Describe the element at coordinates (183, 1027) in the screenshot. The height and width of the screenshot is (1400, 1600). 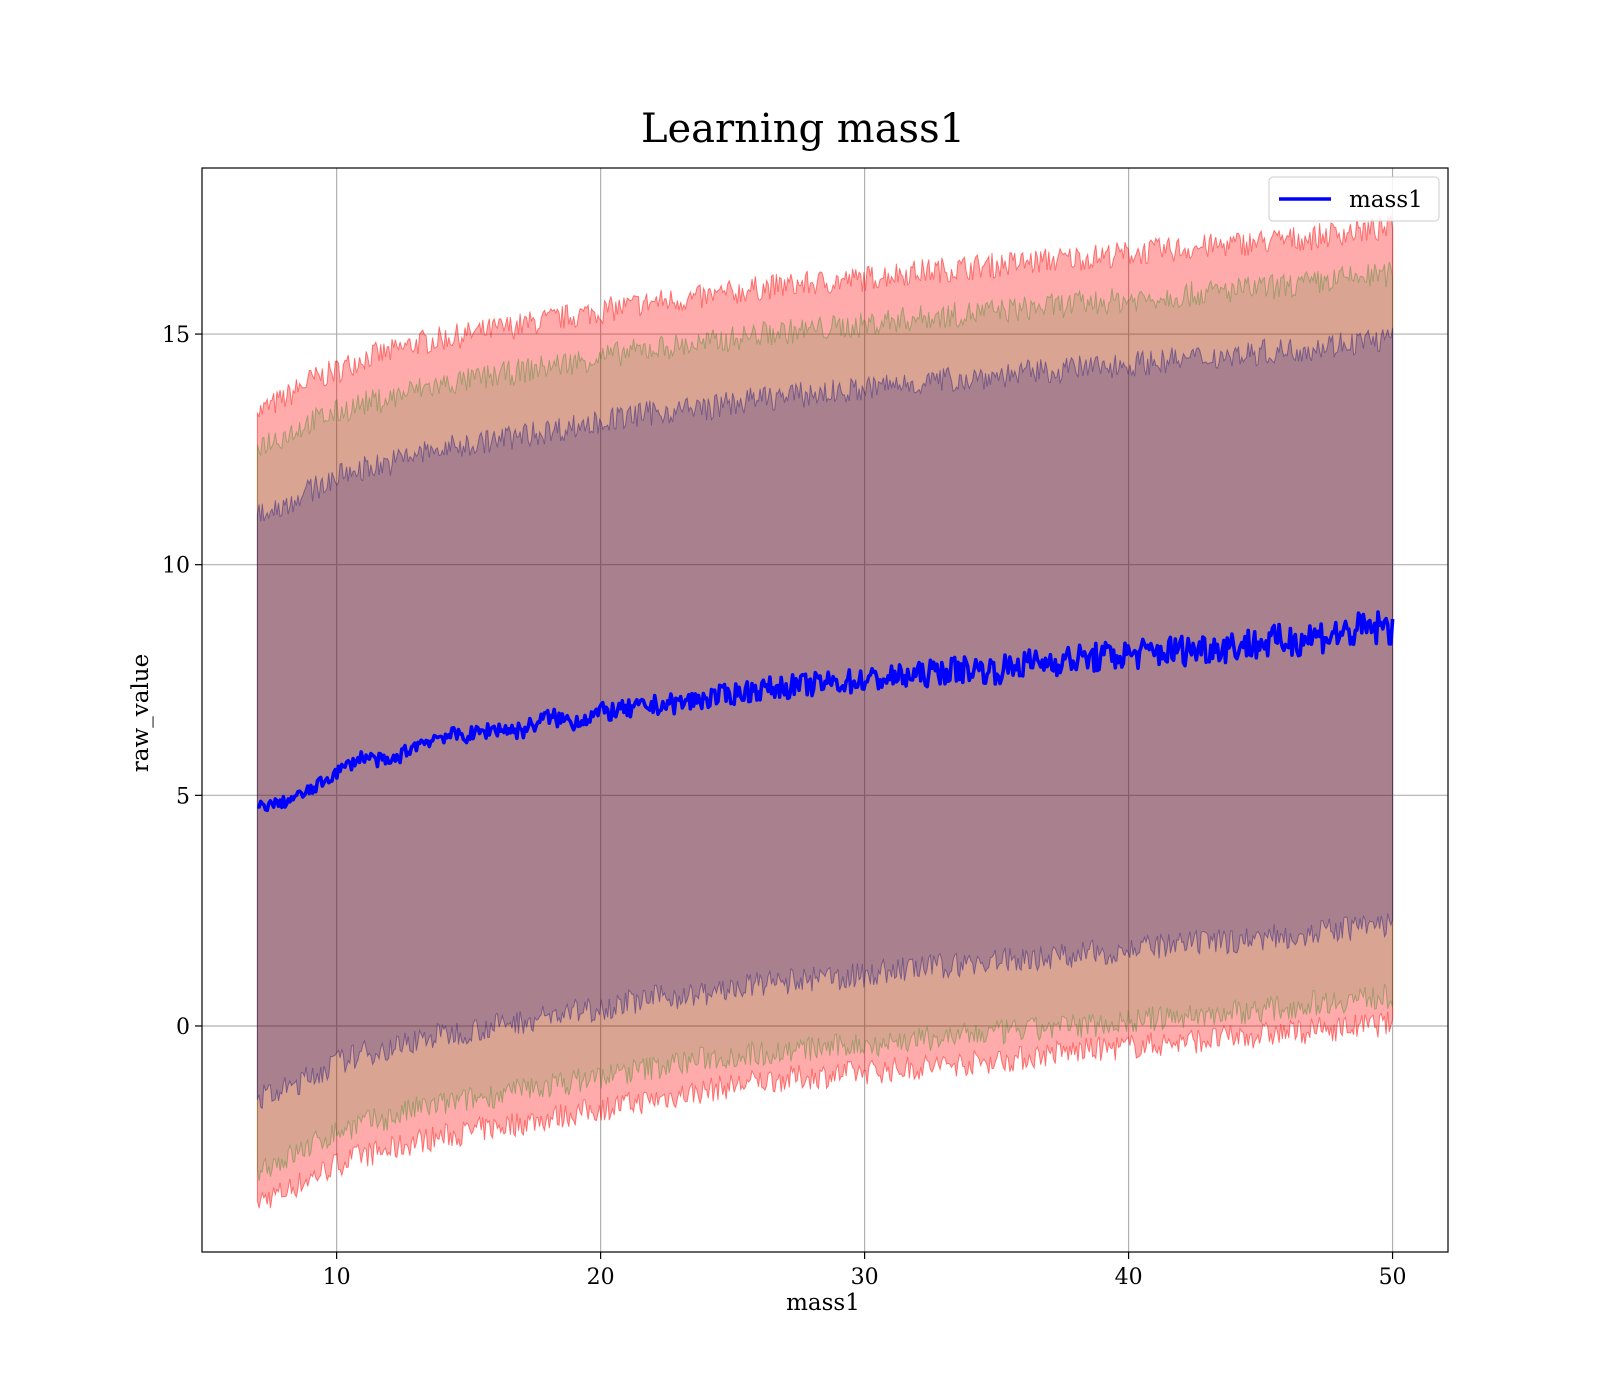
I see `y-tick-label: 0` at that location.